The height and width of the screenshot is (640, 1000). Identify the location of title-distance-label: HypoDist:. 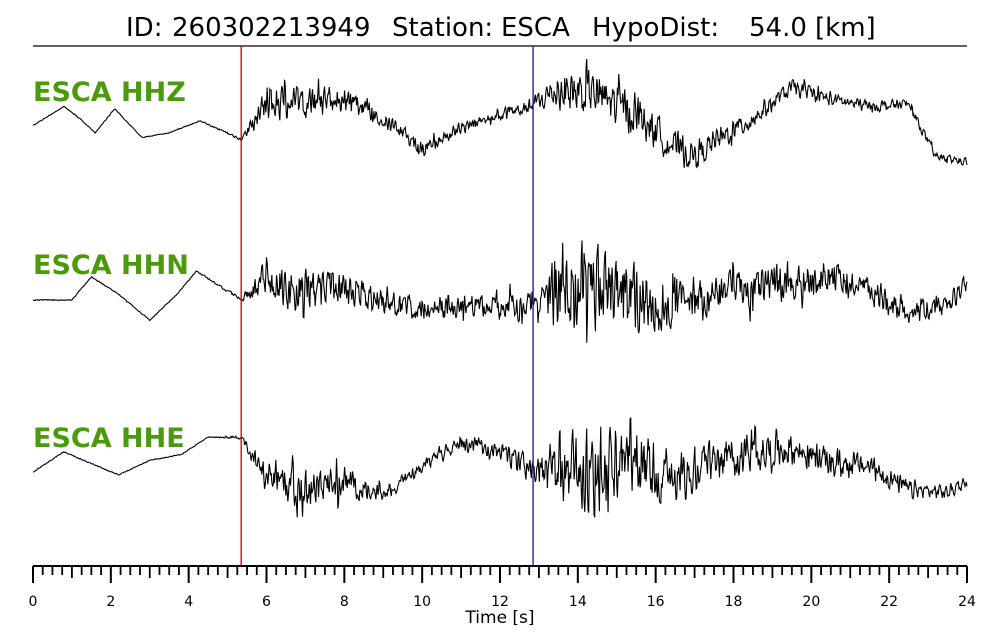
(655, 28).